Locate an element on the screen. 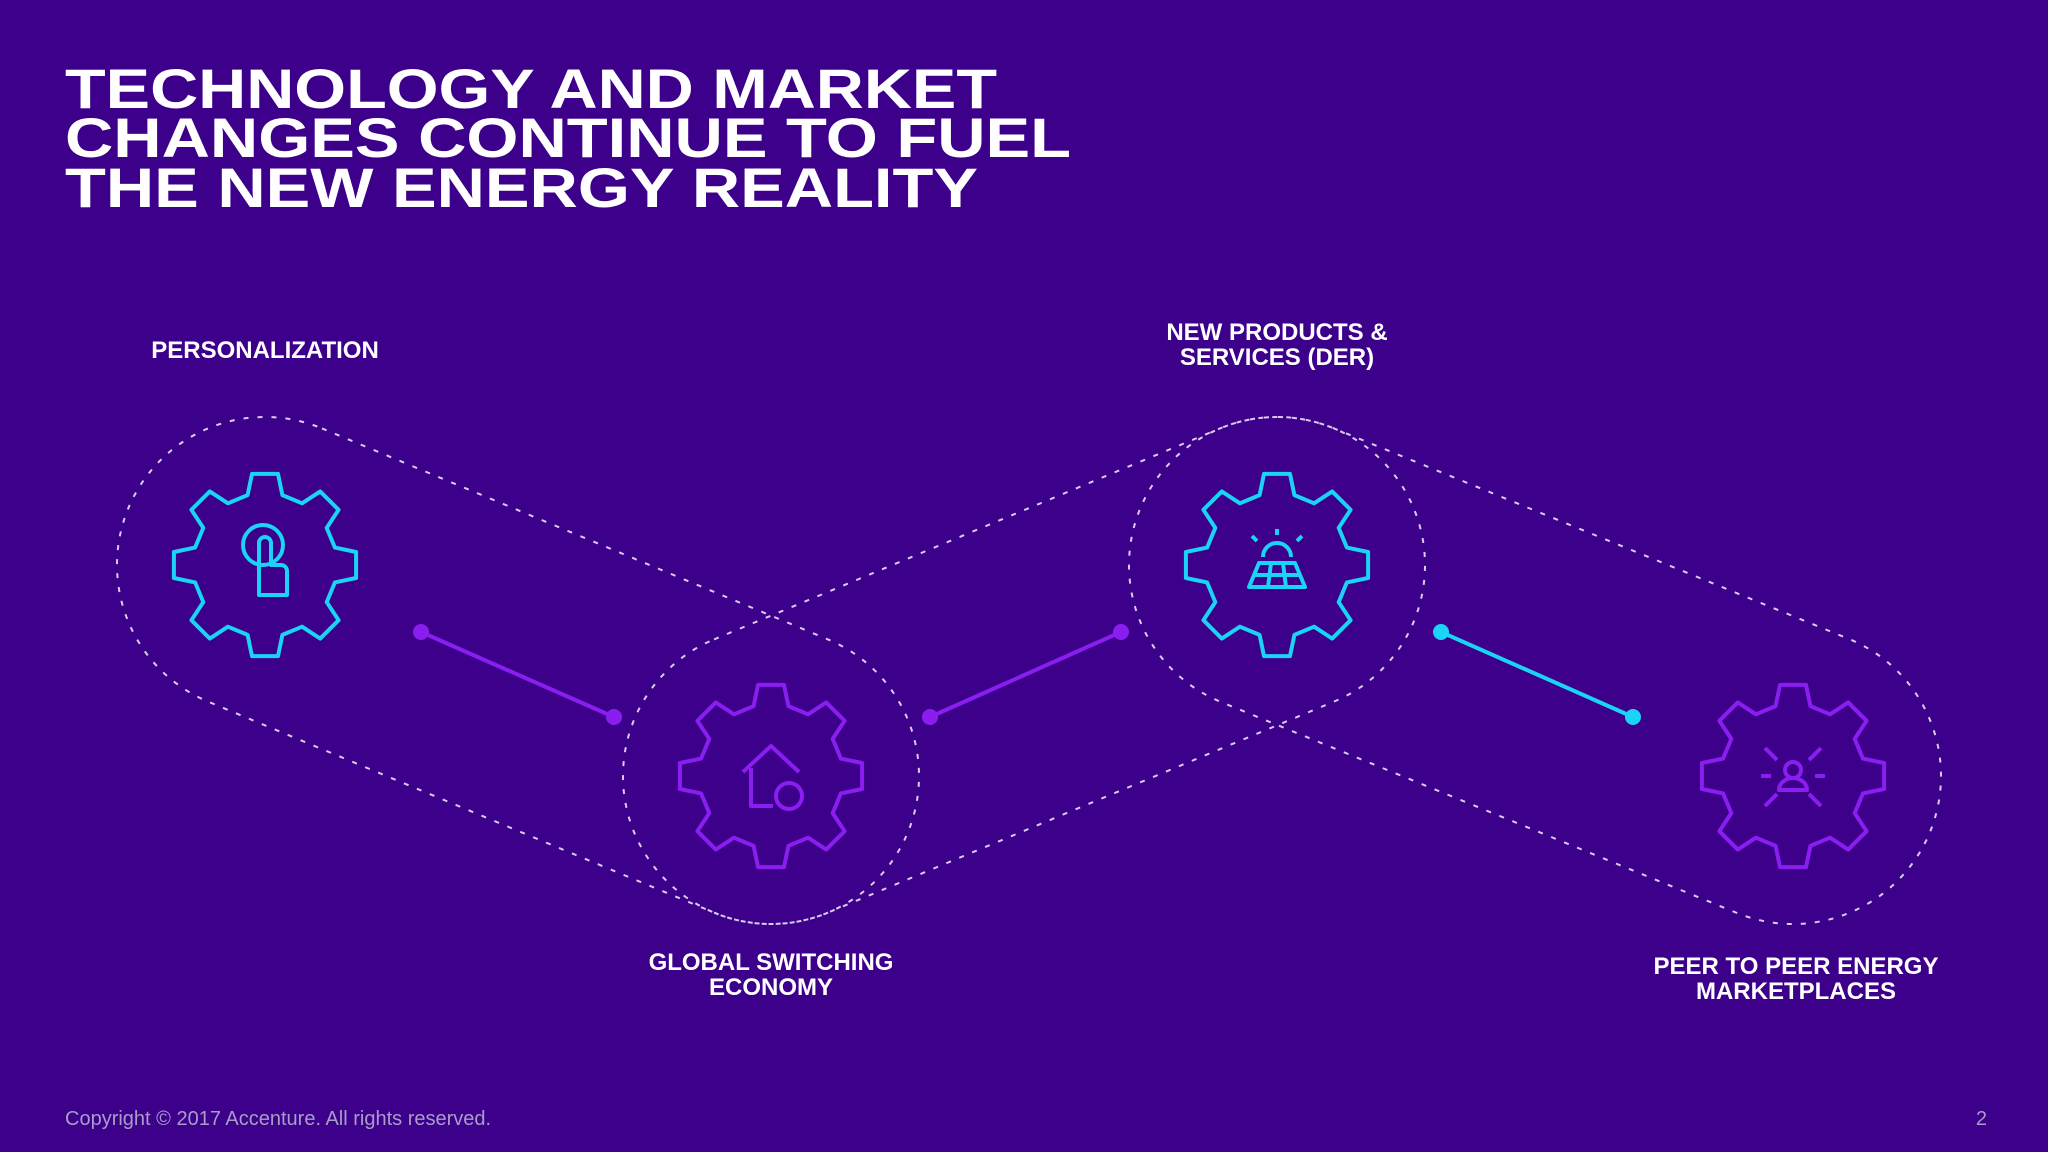 This screenshot has width=2048, height=1152. node-label: ECONOMY is located at coordinates (771, 987).